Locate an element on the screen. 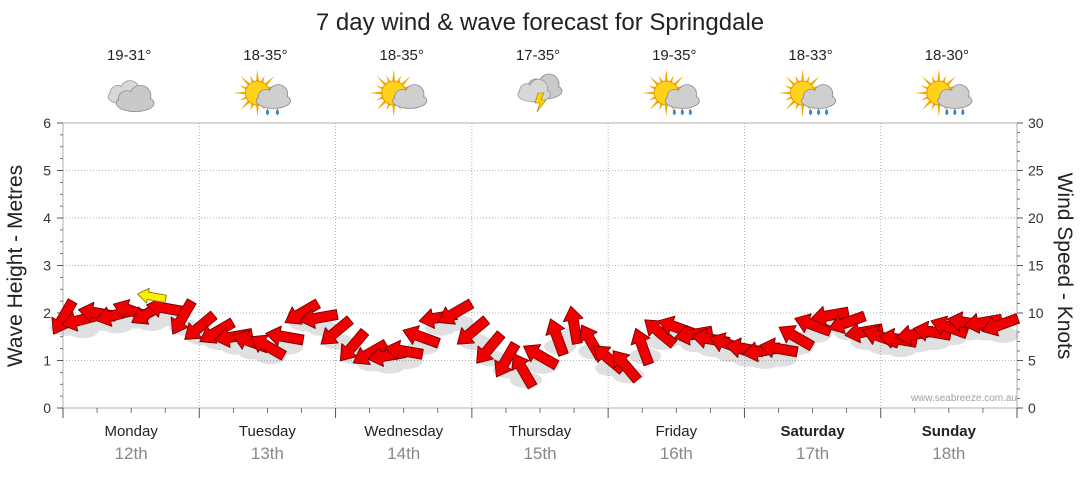 The image size is (1080, 480). y2-tick-label: 10 is located at coordinates (1036, 313).